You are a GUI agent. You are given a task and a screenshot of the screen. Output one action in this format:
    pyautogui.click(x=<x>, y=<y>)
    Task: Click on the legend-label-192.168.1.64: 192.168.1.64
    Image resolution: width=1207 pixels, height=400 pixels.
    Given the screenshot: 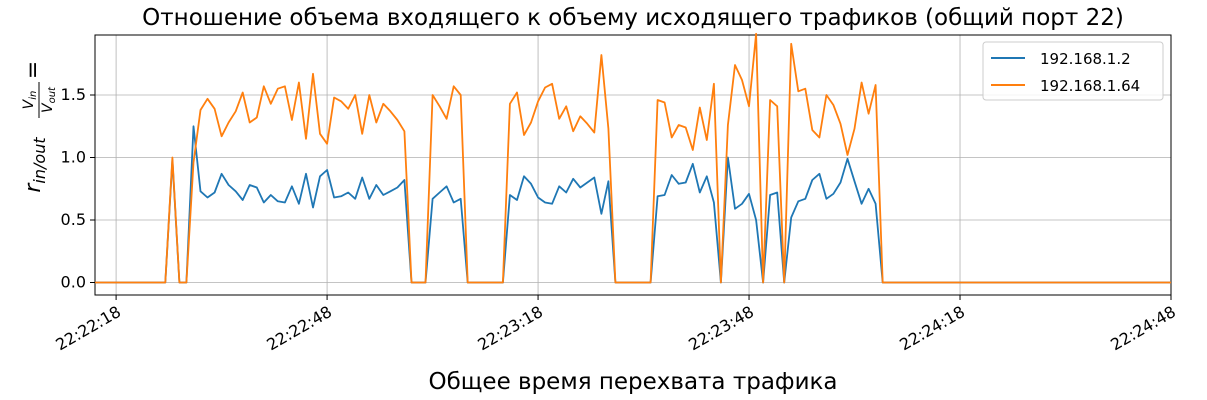 What is the action you would take?
    pyautogui.click(x=1090, y=86)
    